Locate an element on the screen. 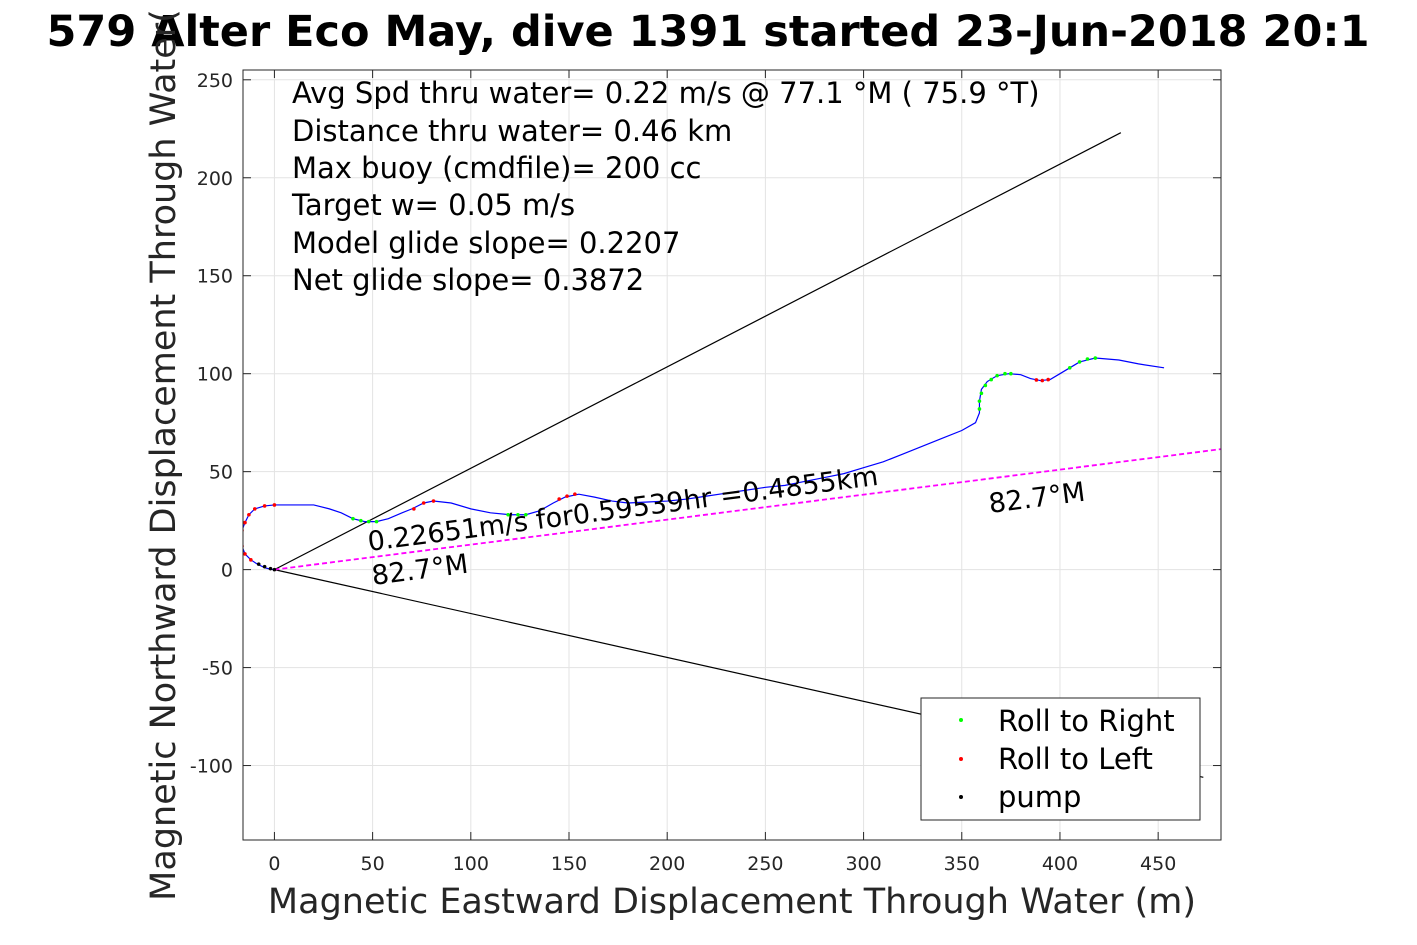 The height and width of the screenshot is (945, 1417). x-tick-label: 200 is located at coordinates (667, 864).